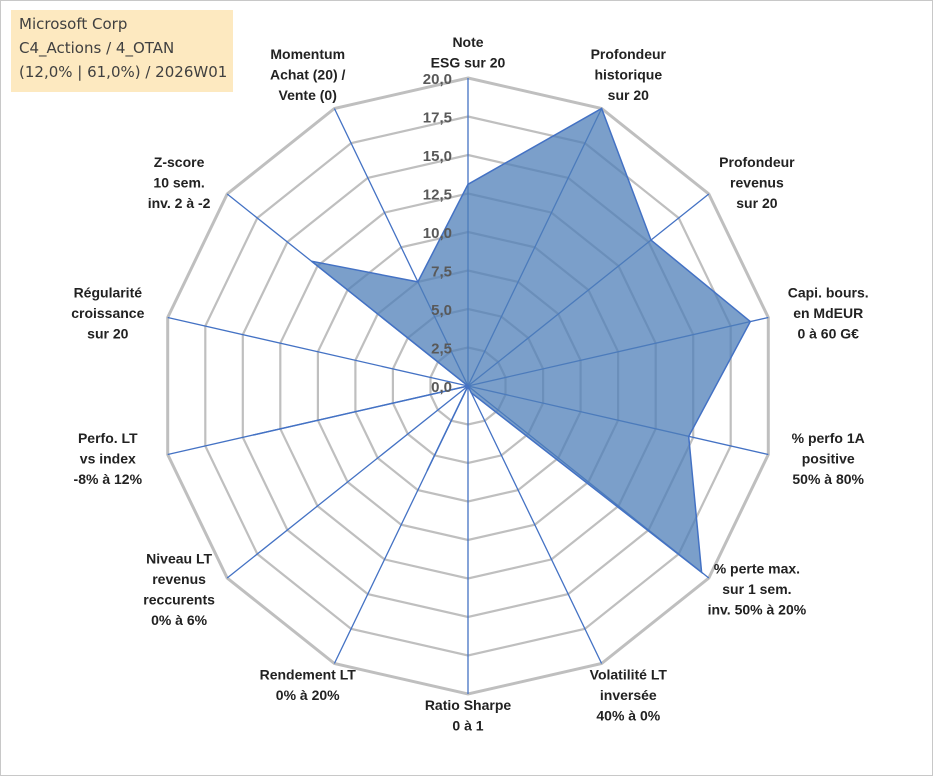  What do you see at coordinates (123, 72) in the screenshot?
I see `info-period: (12,0% | 61,0%) / 2026W01` at bounding box center [123, 72].